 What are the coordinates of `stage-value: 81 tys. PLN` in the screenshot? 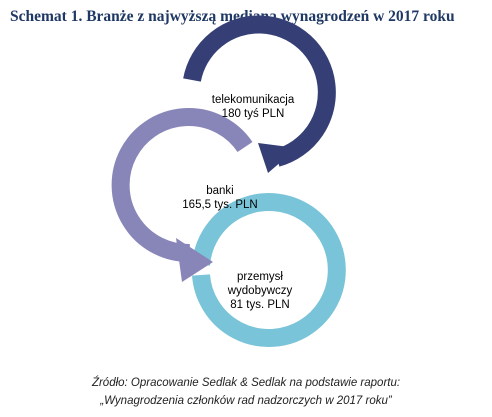 It's located at (260, 305).